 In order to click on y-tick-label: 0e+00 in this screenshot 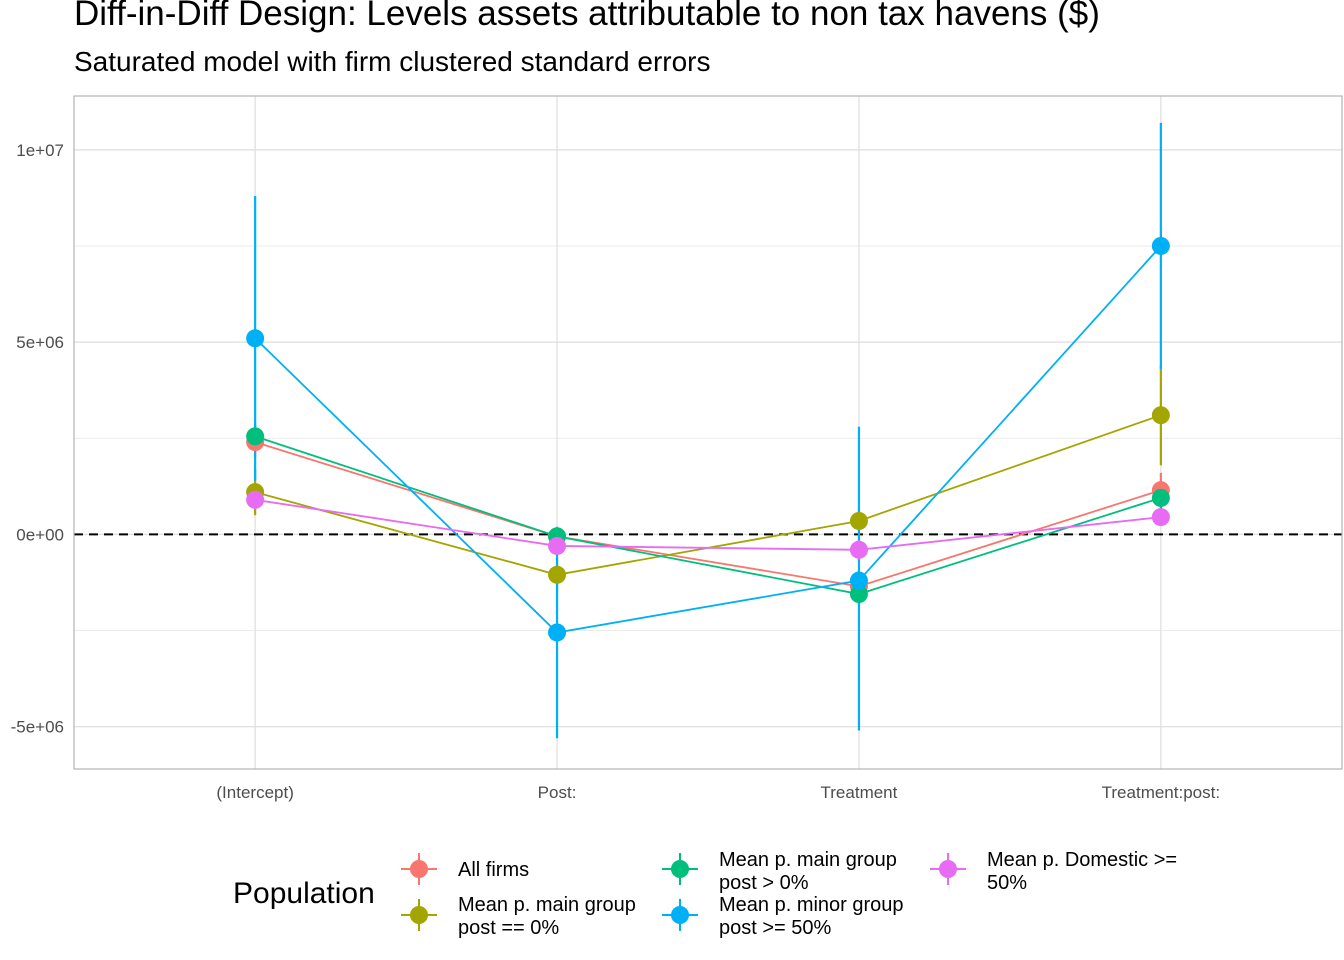, I will do `click(40, 534)`.